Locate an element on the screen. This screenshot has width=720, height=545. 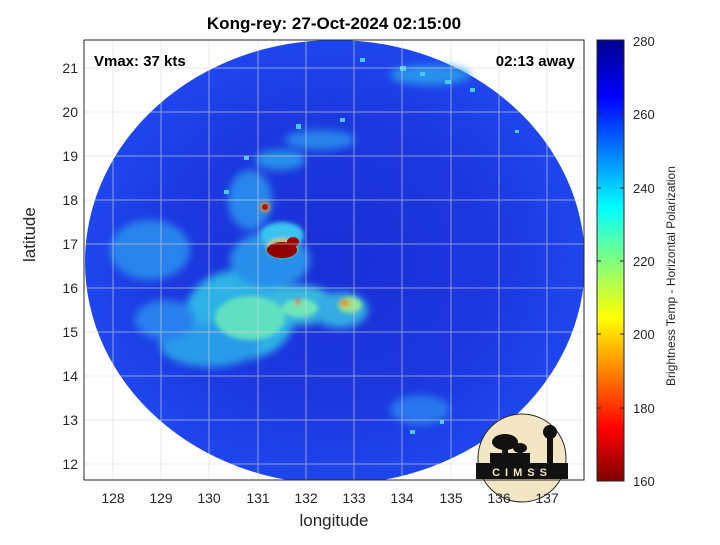
colorbar-tick: 240 is located at coordinates (644, 188).